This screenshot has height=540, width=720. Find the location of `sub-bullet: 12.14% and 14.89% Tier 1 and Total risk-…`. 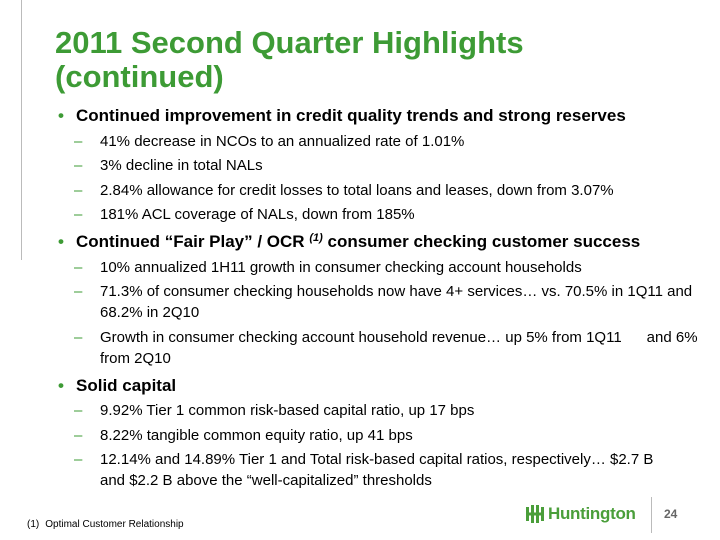

sub-bullet: 12.14% and 14.89% Tier 1 and Total risk-… is located at coordinates (359, 470).